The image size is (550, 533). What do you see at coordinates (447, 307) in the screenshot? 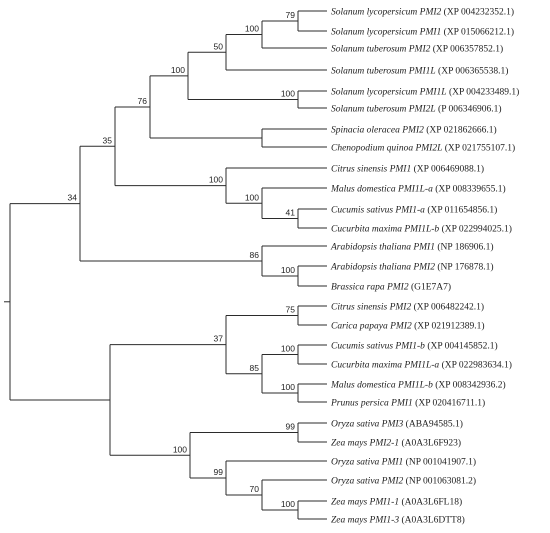
I see `leaf-accession: (XP 006482242.1)` at bounding box center [447, 307].